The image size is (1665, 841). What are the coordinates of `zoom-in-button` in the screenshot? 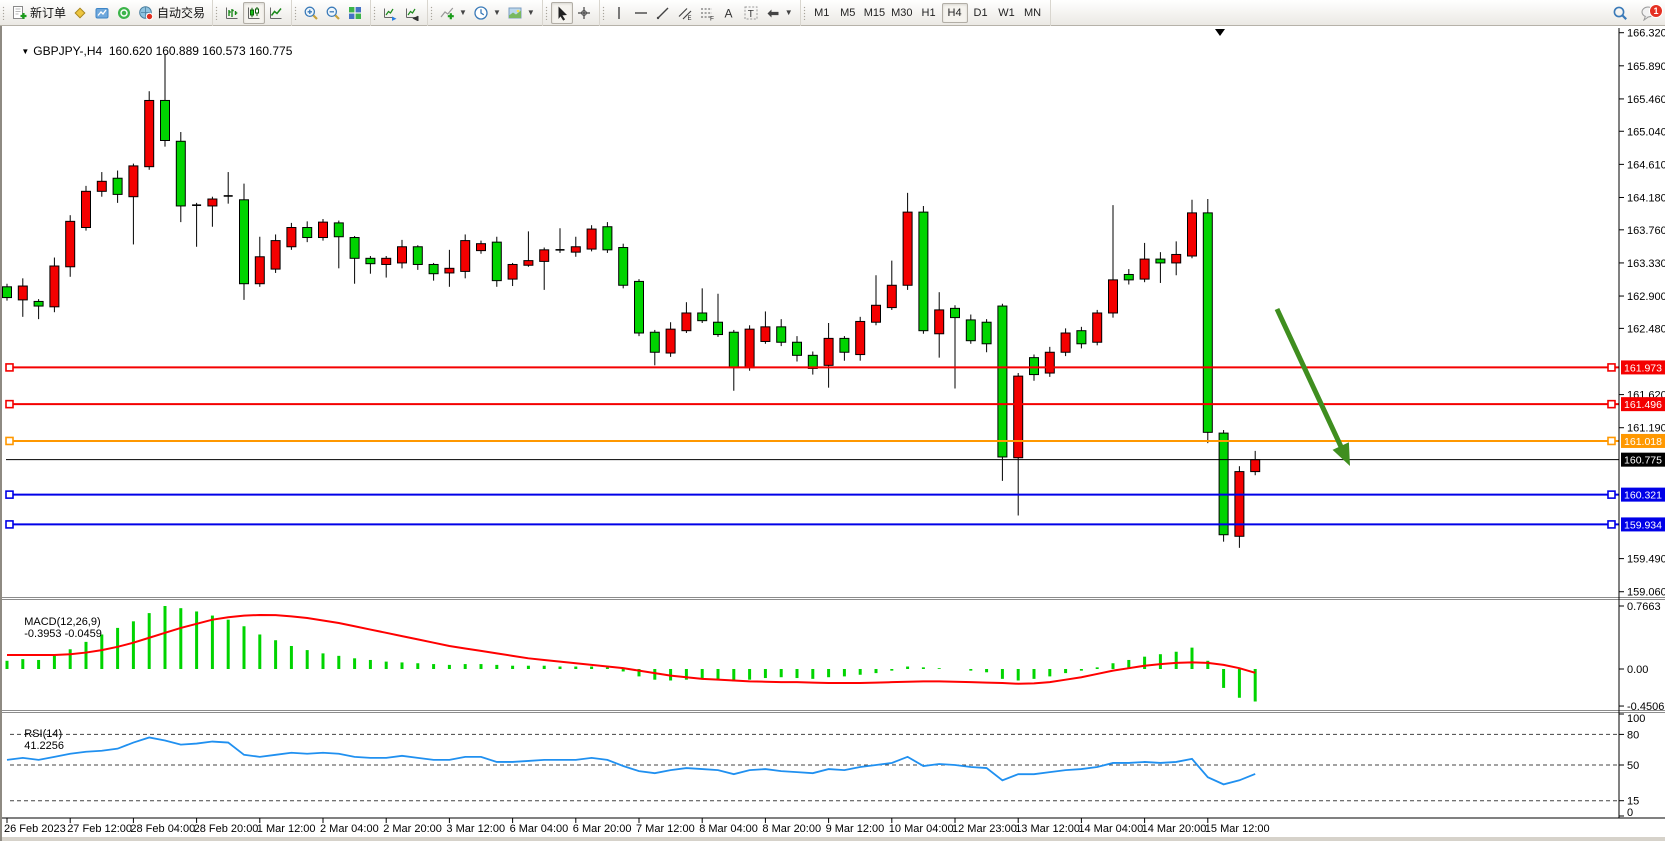 It's located at (311, 13).